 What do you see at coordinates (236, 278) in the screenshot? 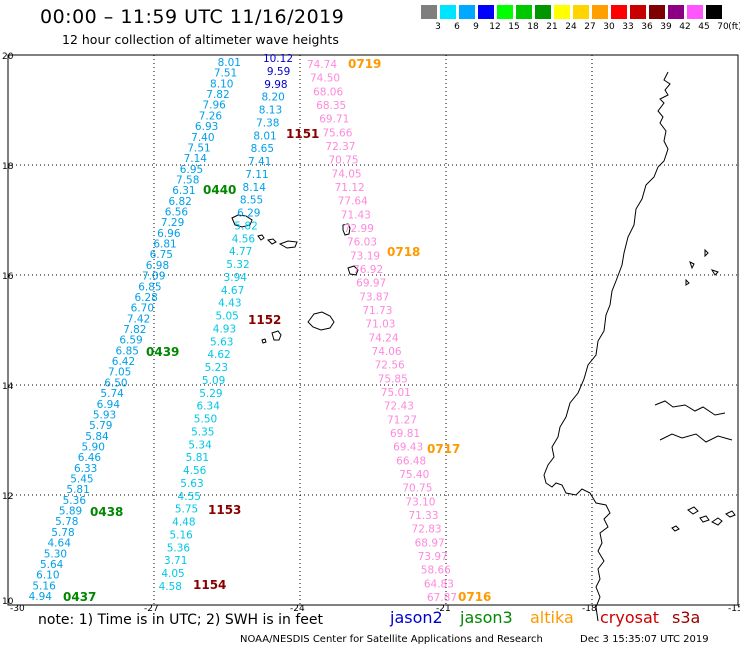
I see `swh-value: 3.94` at bounding box center [236, 278].